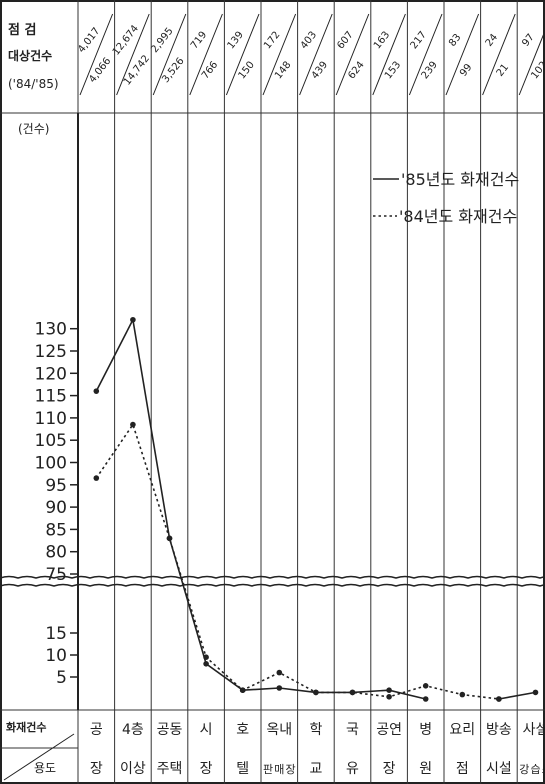 Image resolution: width=545 pixels, height=784 pixels. Describe the element at coordinates (458, 216) in the screenshot. I see `legend-label-84: '84년도 화재건수` at that location.